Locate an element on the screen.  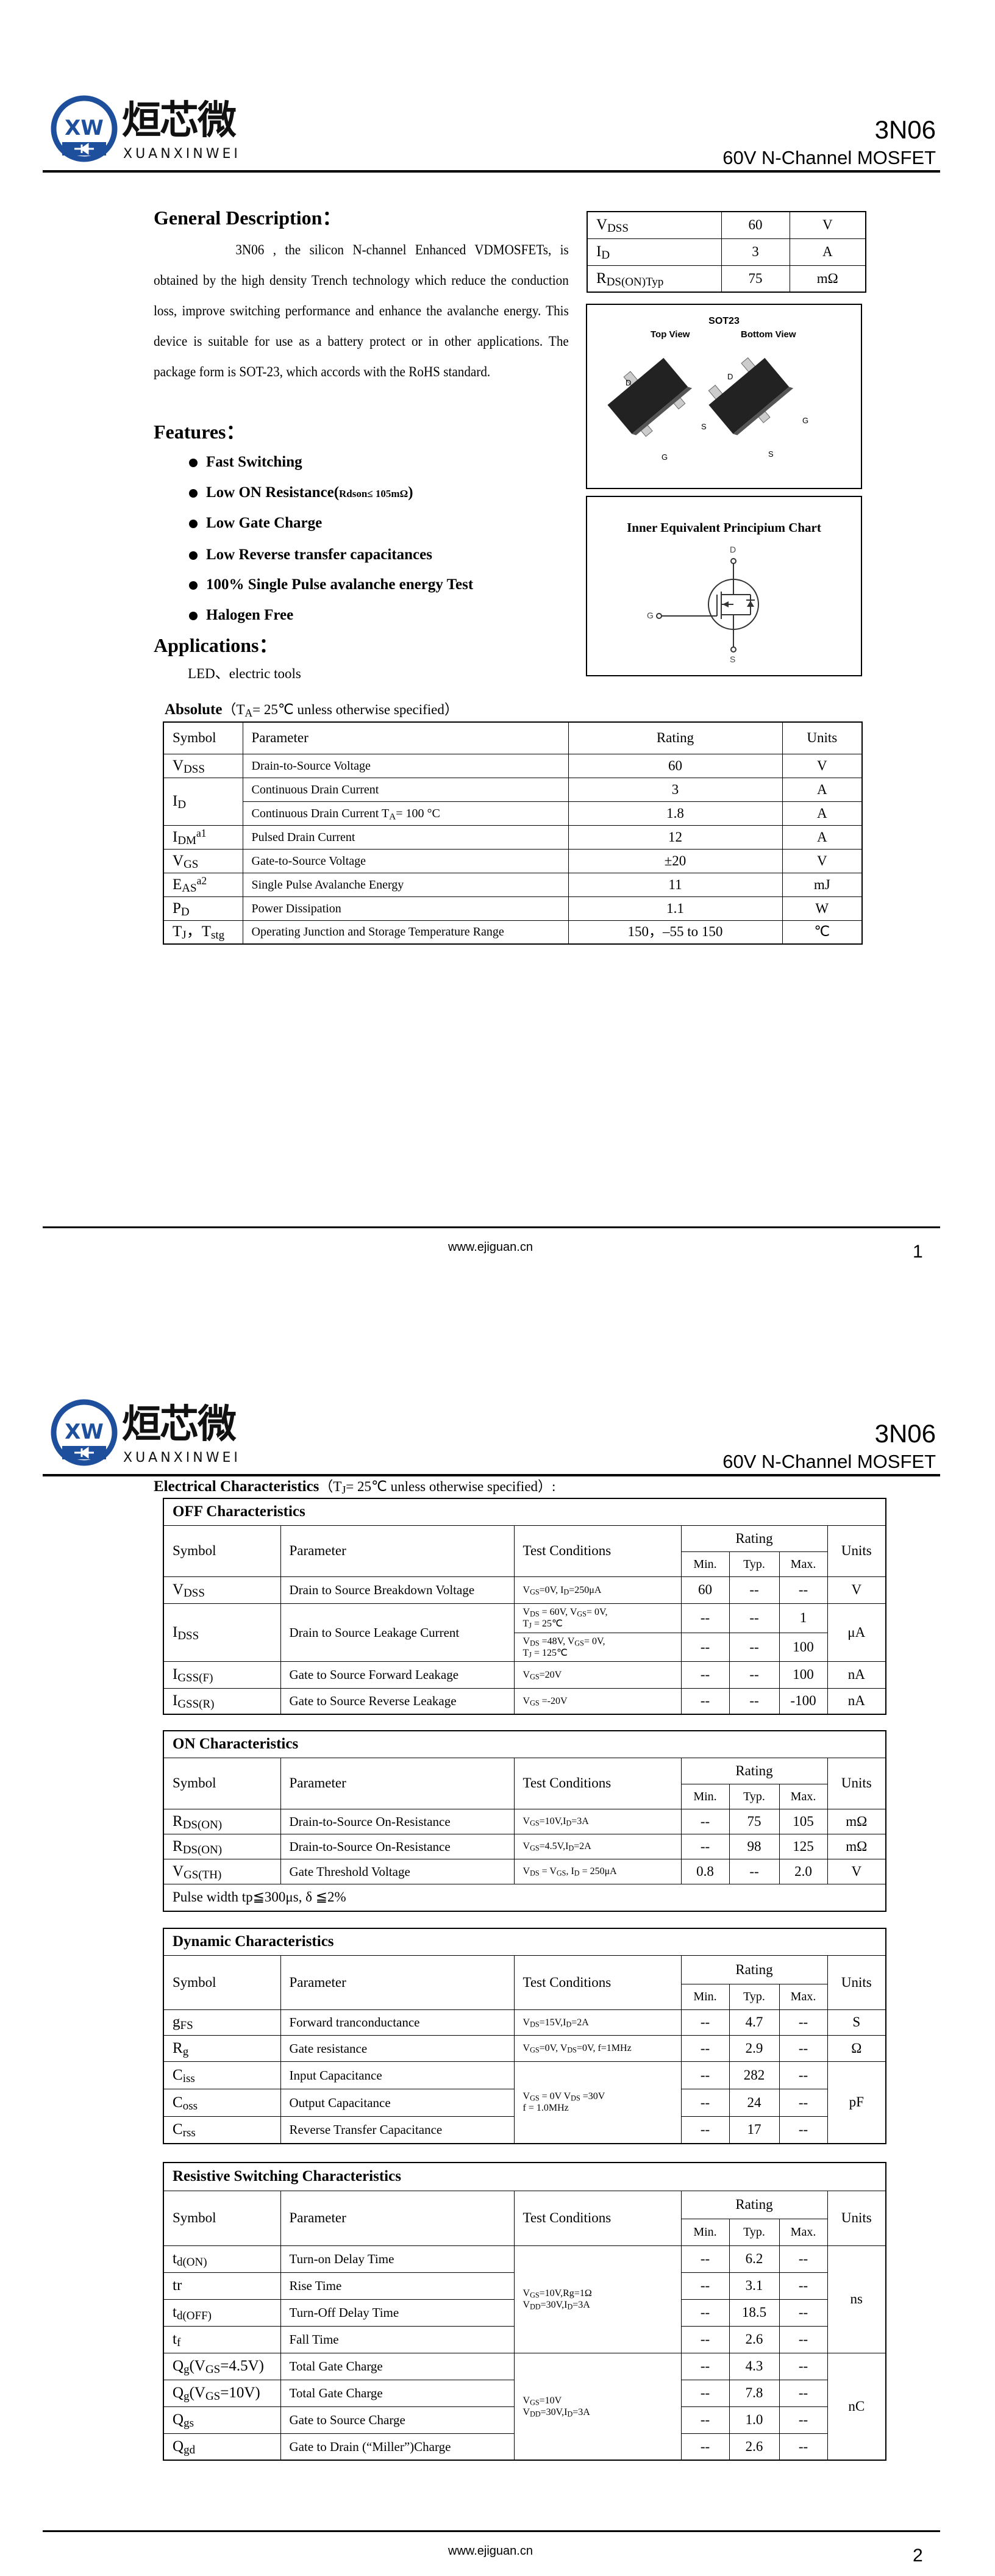
typ-cell: 6.2 is located at coordinates (754, 2259).